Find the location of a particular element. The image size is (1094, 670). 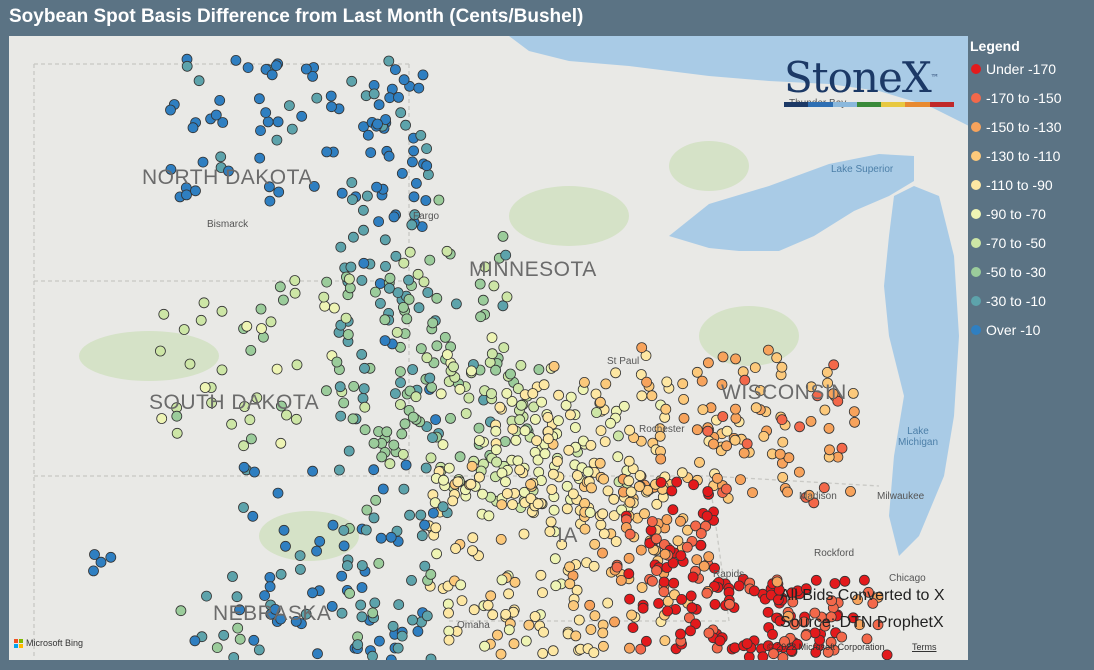

legend-item: -170 to -150 is located at coordinates (1030, 97).